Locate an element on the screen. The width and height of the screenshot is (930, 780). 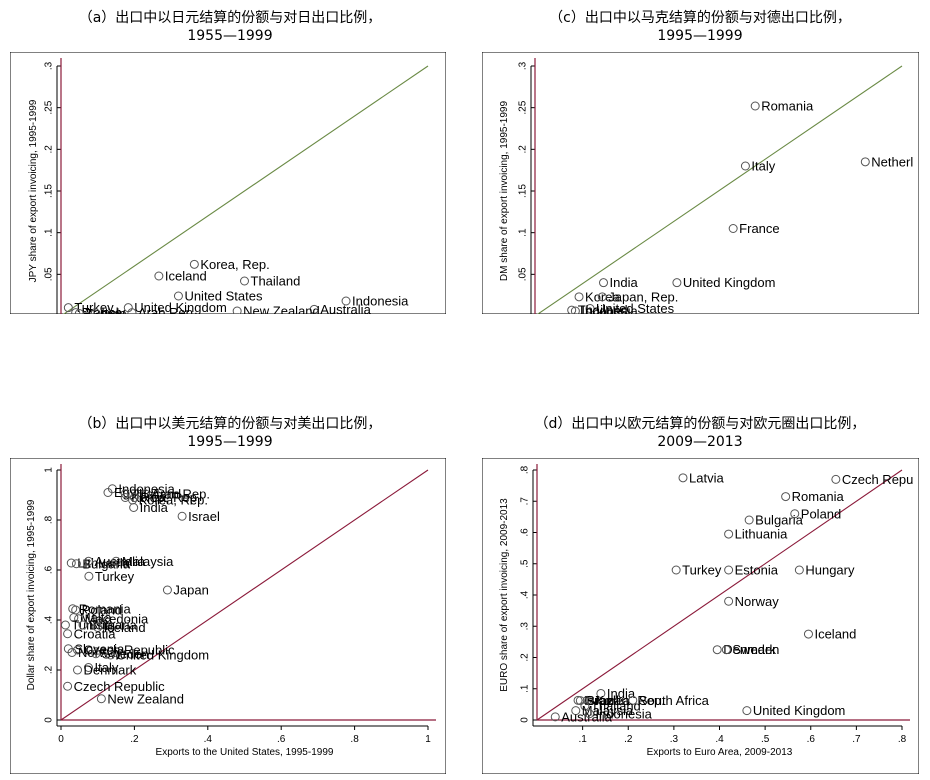
point-label: India is located at coordinates (621, 693).